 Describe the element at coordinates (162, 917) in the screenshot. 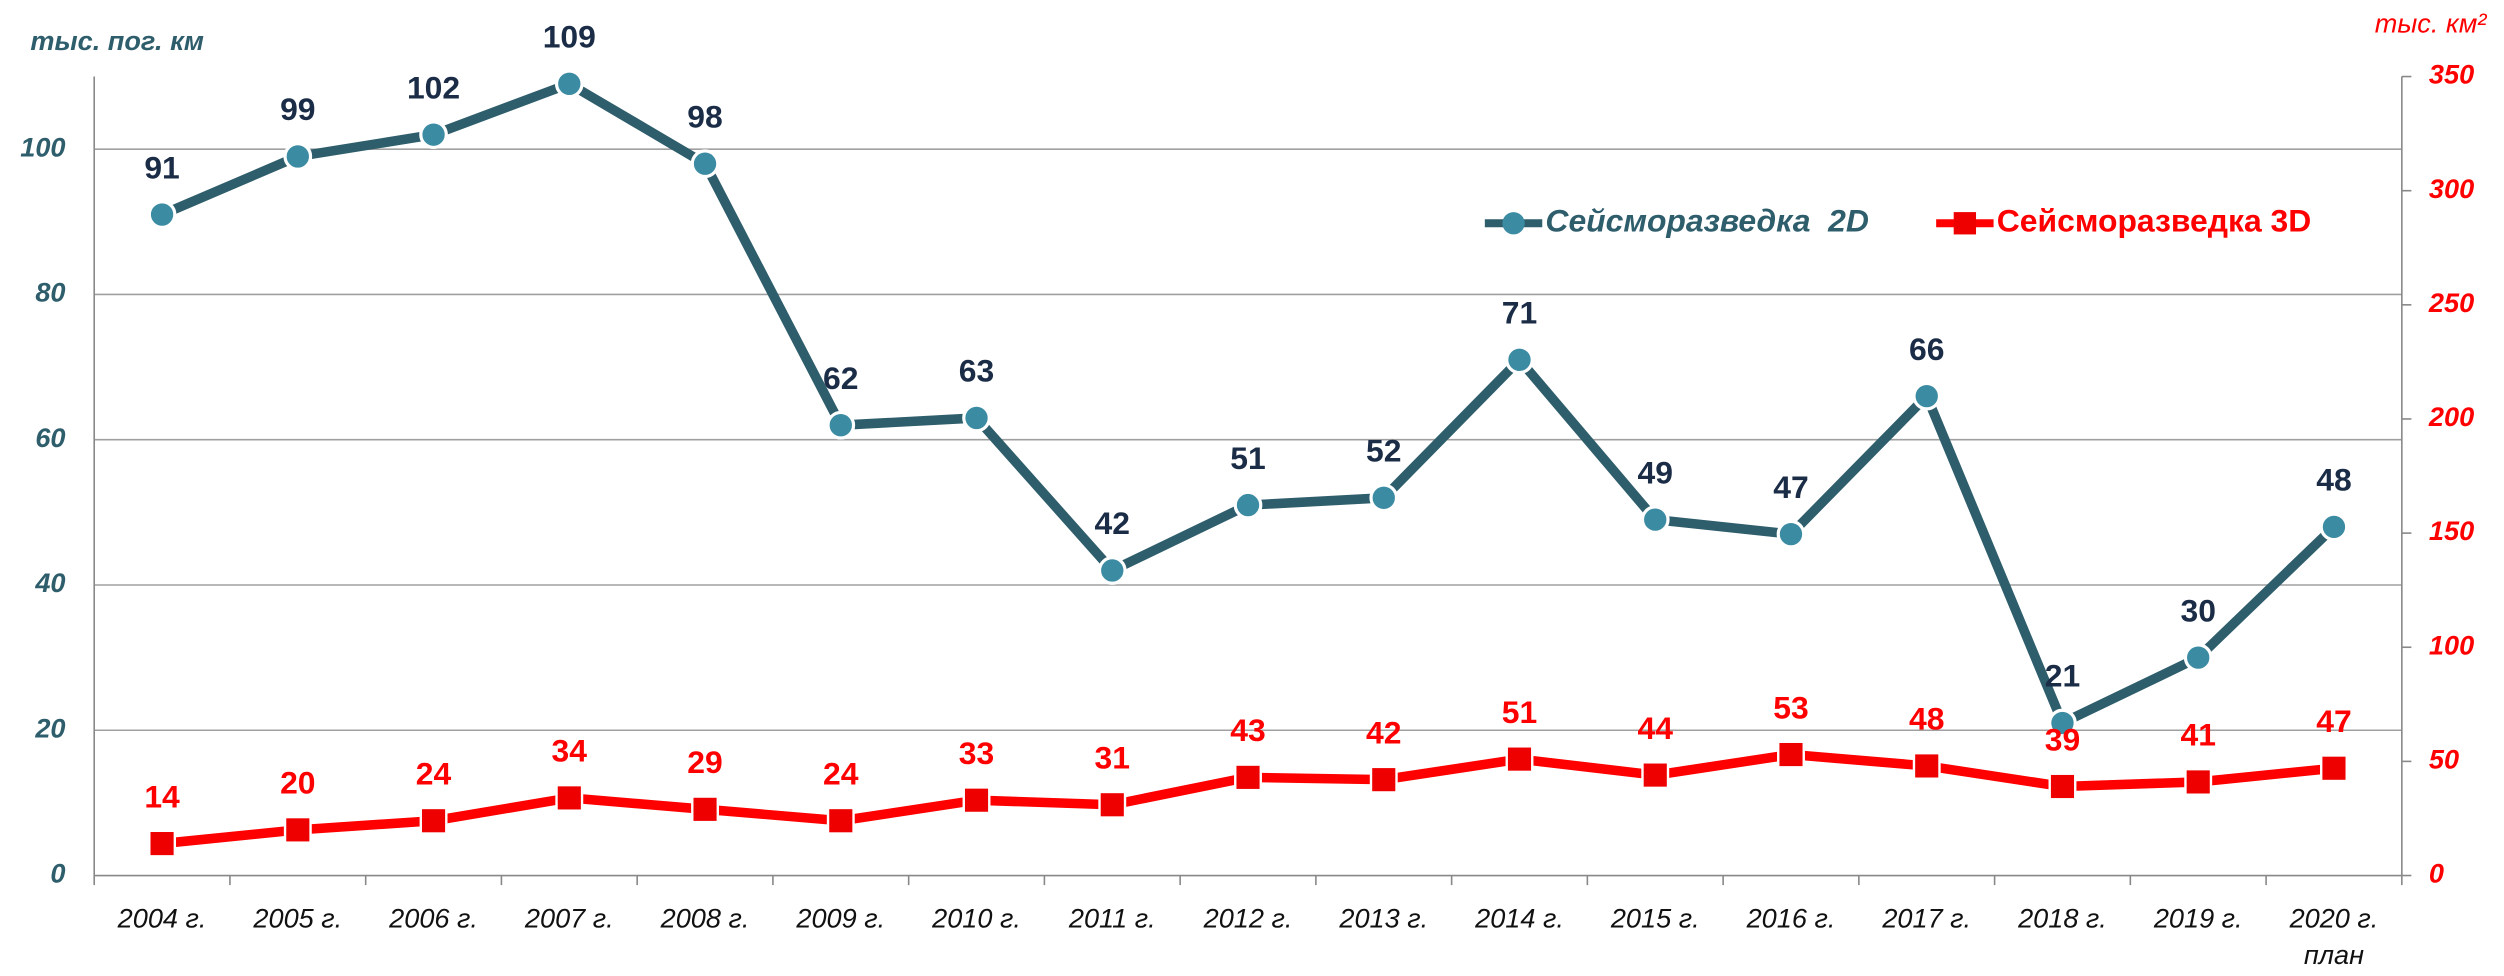

I see `x-tick-label: 2004 г.` at that location.